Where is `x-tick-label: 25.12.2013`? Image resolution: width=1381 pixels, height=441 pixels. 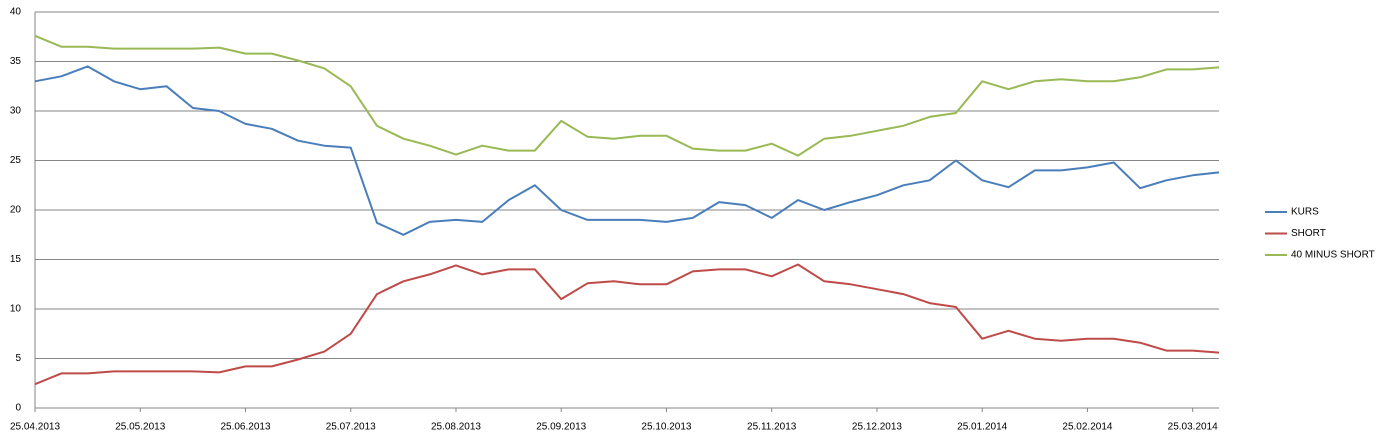 x-tick-label: 25.12.2013 is located at coordinates (877, 427).